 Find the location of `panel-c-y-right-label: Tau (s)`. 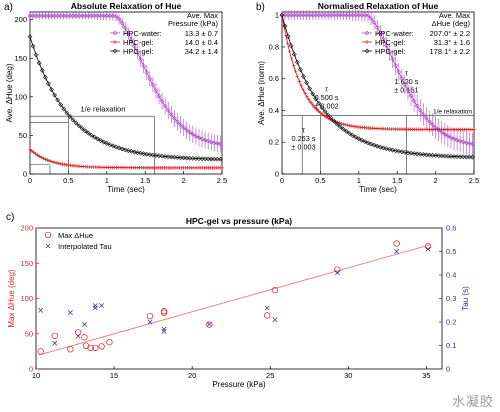

panel-c-y-right-label: Tau (s) is located at coordinates (465, 298).